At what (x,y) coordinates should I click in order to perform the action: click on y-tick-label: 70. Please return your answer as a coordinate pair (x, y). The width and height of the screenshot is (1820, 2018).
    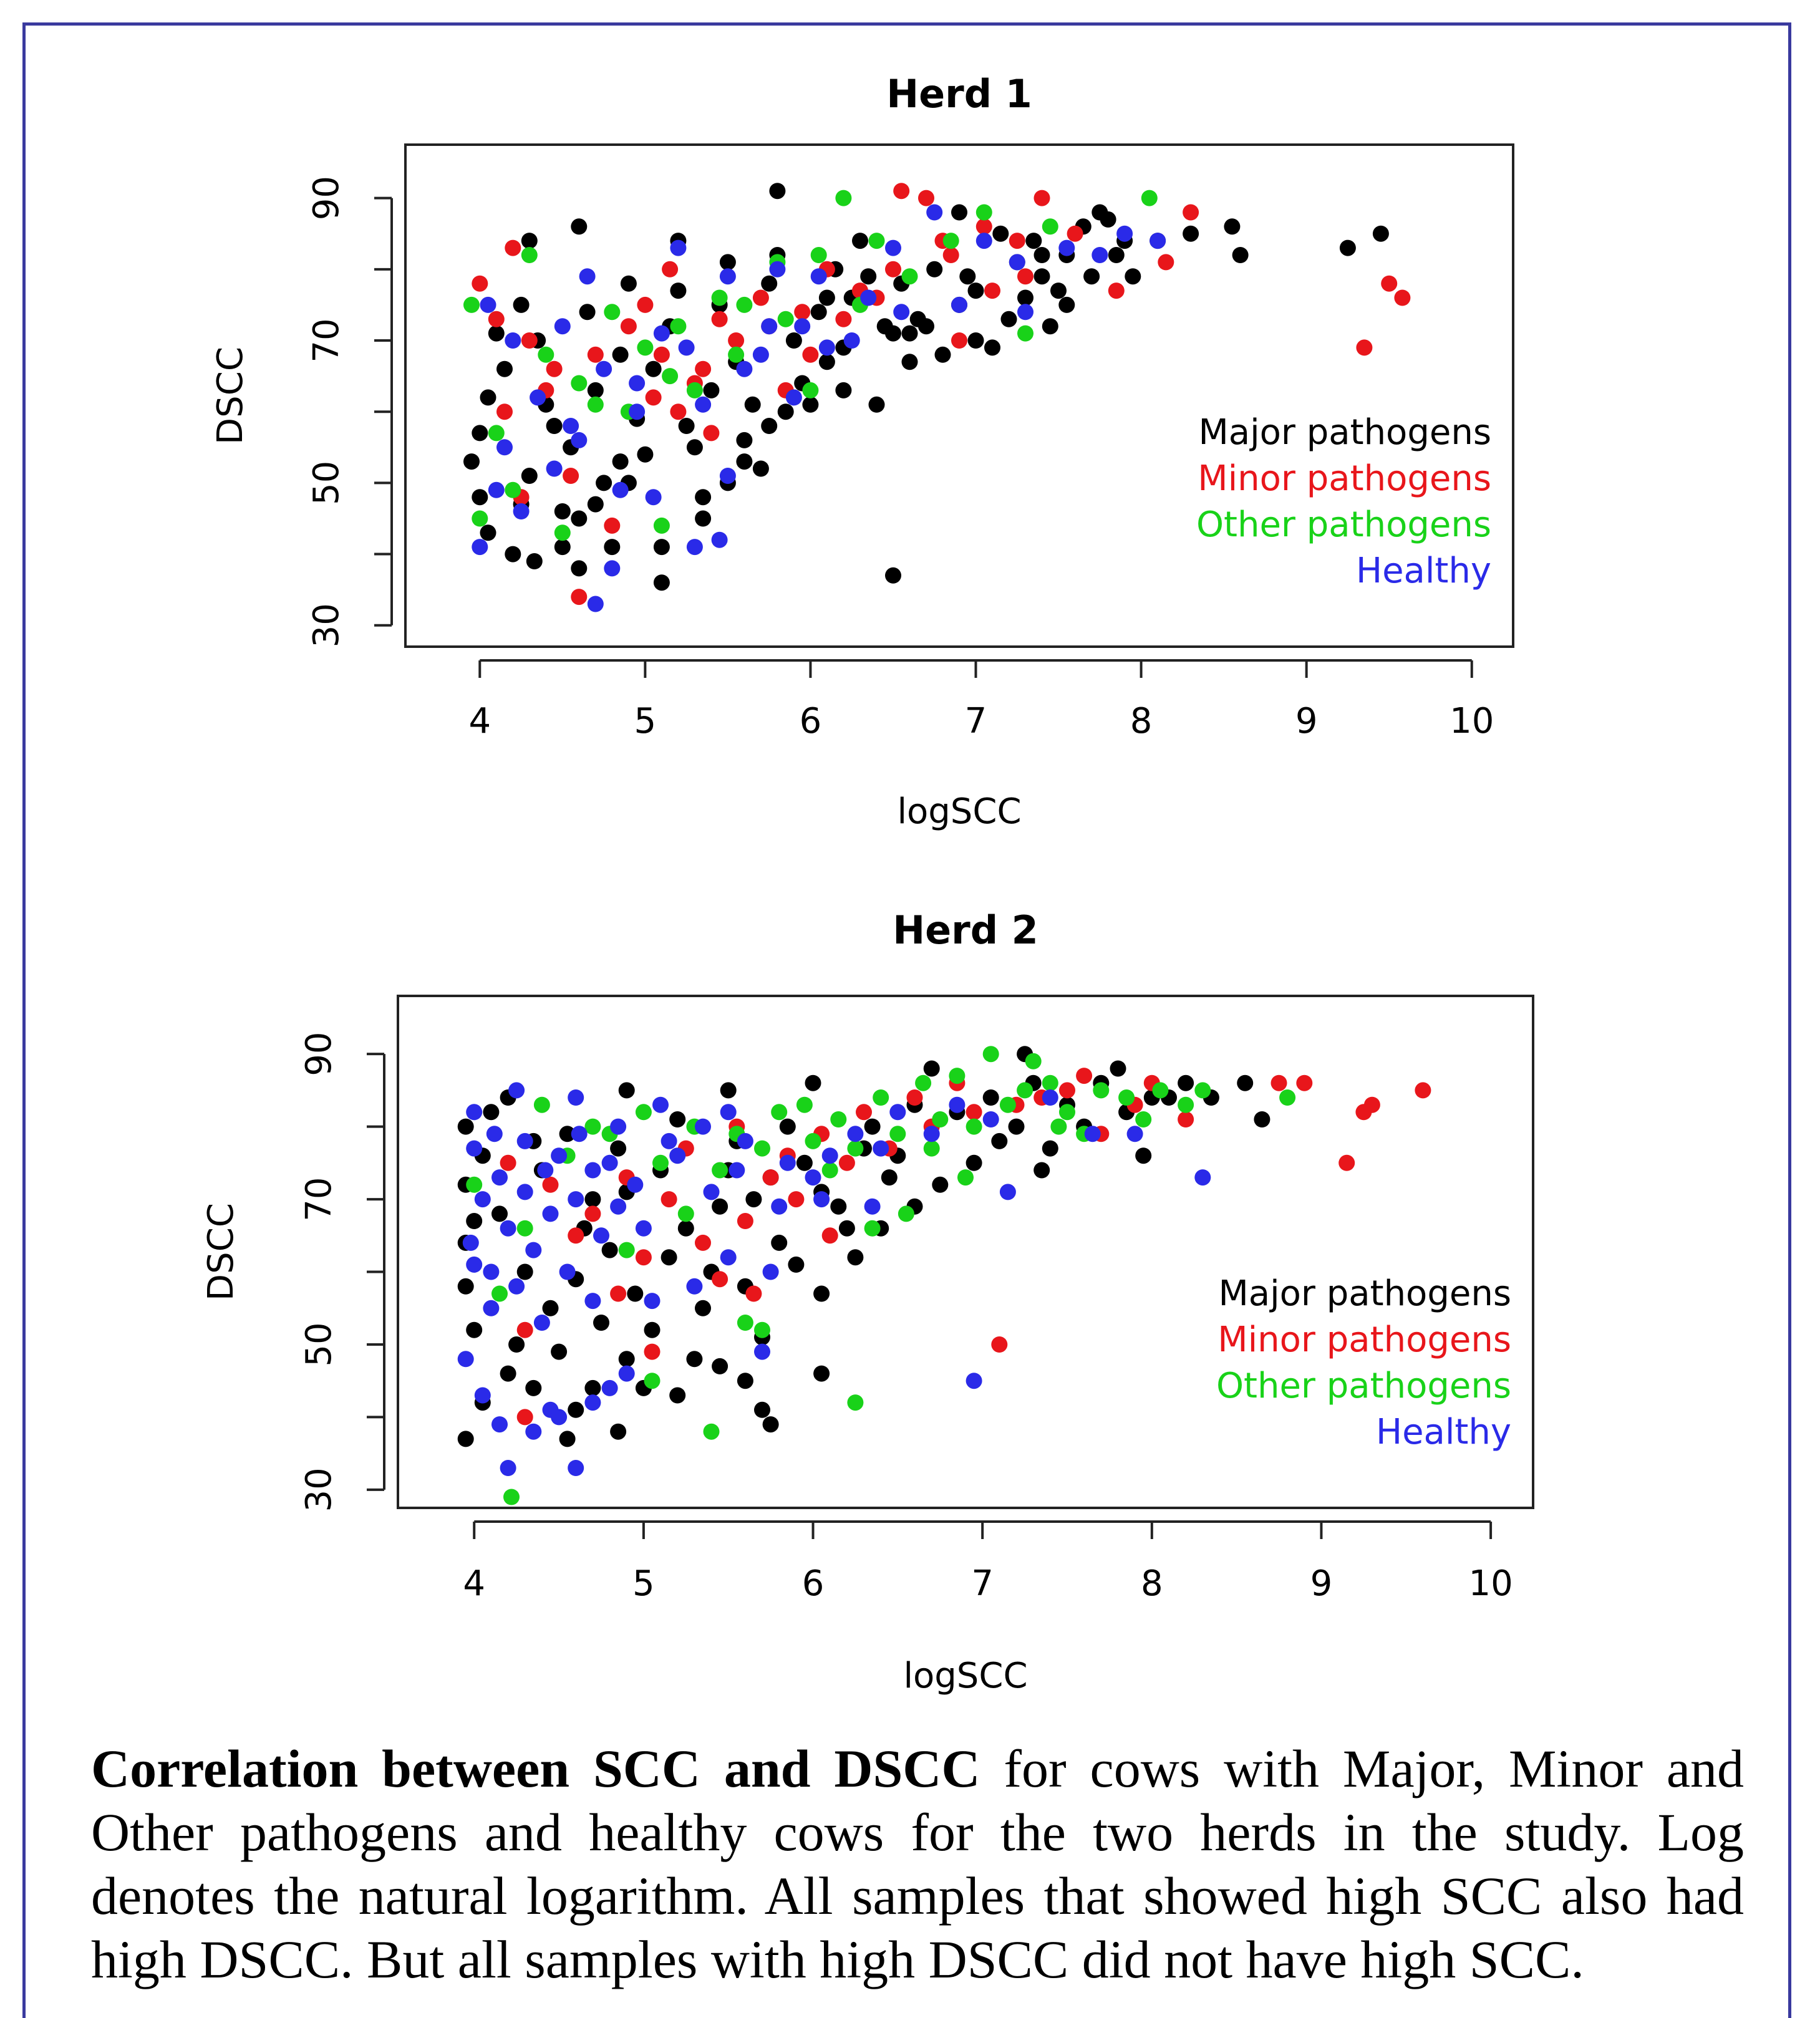
    Looking at the image, I should click on (319, 1199).